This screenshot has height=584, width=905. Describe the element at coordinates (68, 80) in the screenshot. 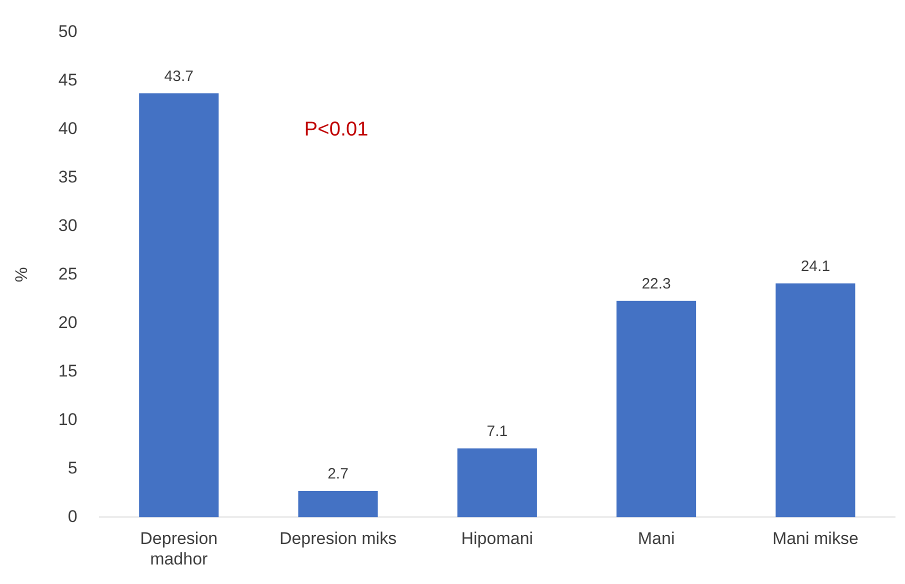

I see `y-tick-label: 45` at that location.